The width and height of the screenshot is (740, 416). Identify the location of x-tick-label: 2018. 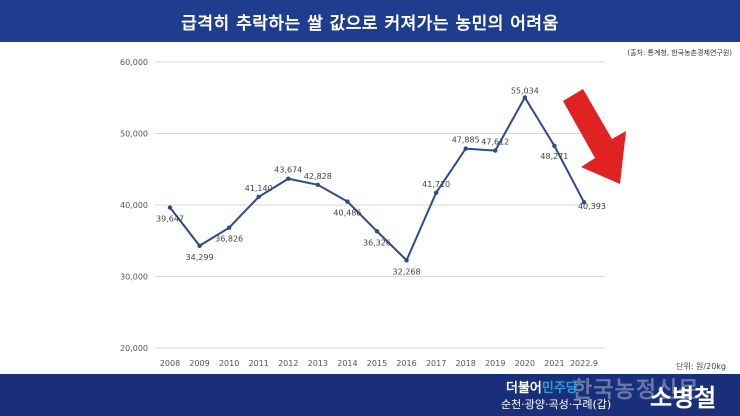
(466, 363).